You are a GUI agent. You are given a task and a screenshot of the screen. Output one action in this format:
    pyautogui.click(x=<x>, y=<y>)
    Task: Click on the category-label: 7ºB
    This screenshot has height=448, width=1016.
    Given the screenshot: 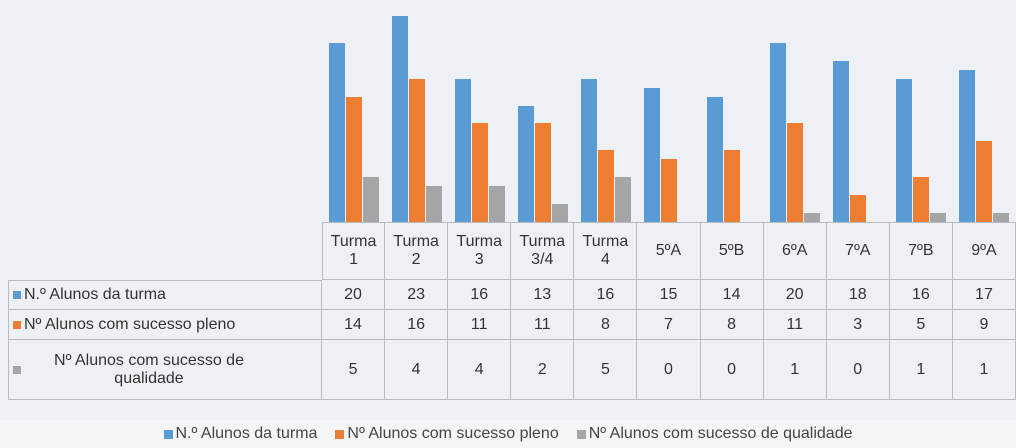 What is the action you would take?
    pyautogui.click(x=921, y=251)
    